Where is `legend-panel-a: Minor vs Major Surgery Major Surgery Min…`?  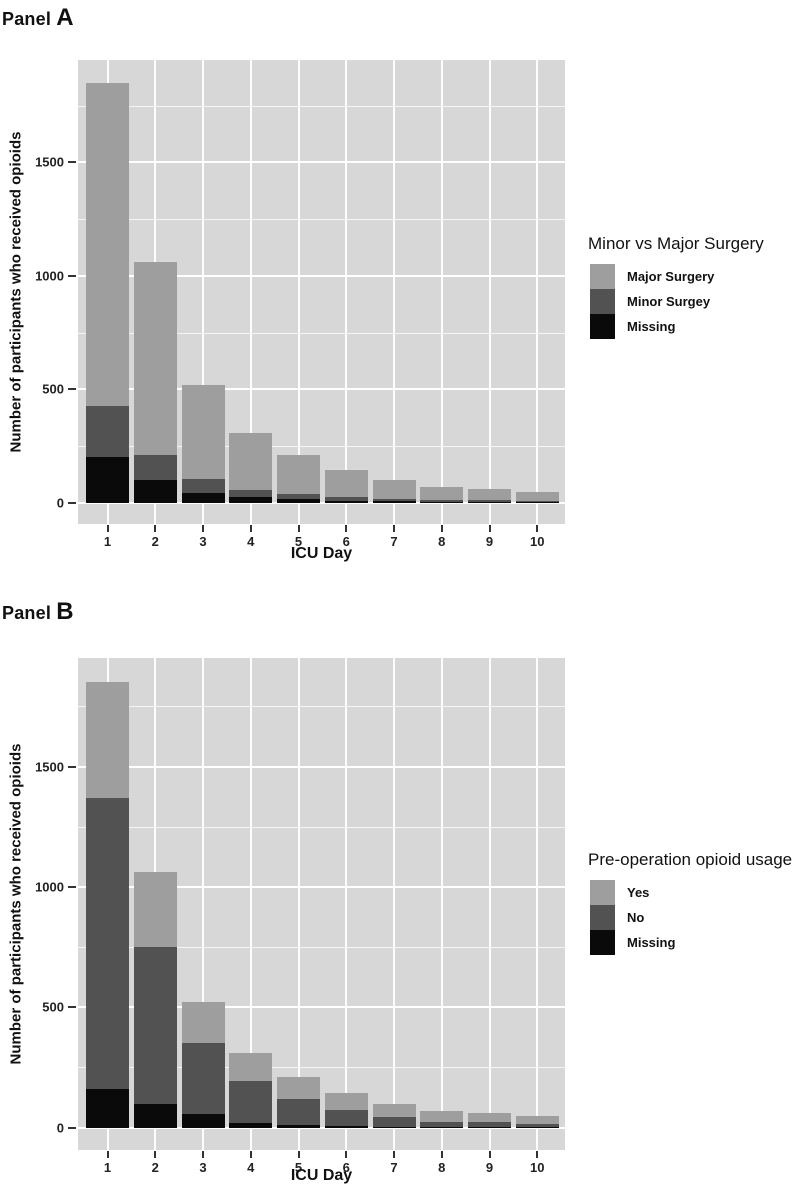 legend-panel-a: Minor vs Major Surgery Major Surgery Min… is located at coordinates (693, 286).